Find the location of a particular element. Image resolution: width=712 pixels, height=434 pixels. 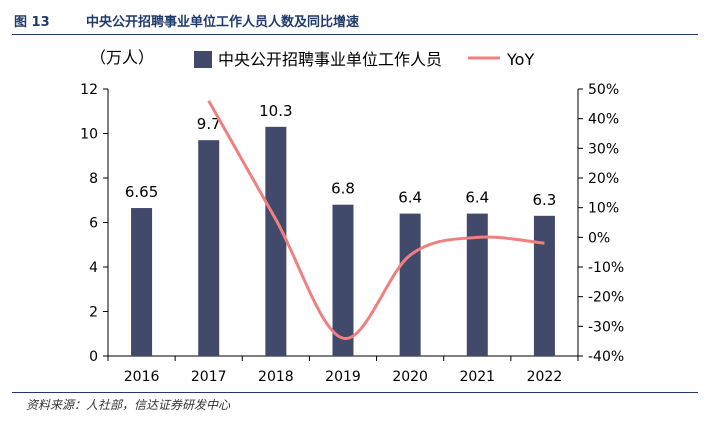

bar-data-label: 10.3 is located at coordinates (275, 111).